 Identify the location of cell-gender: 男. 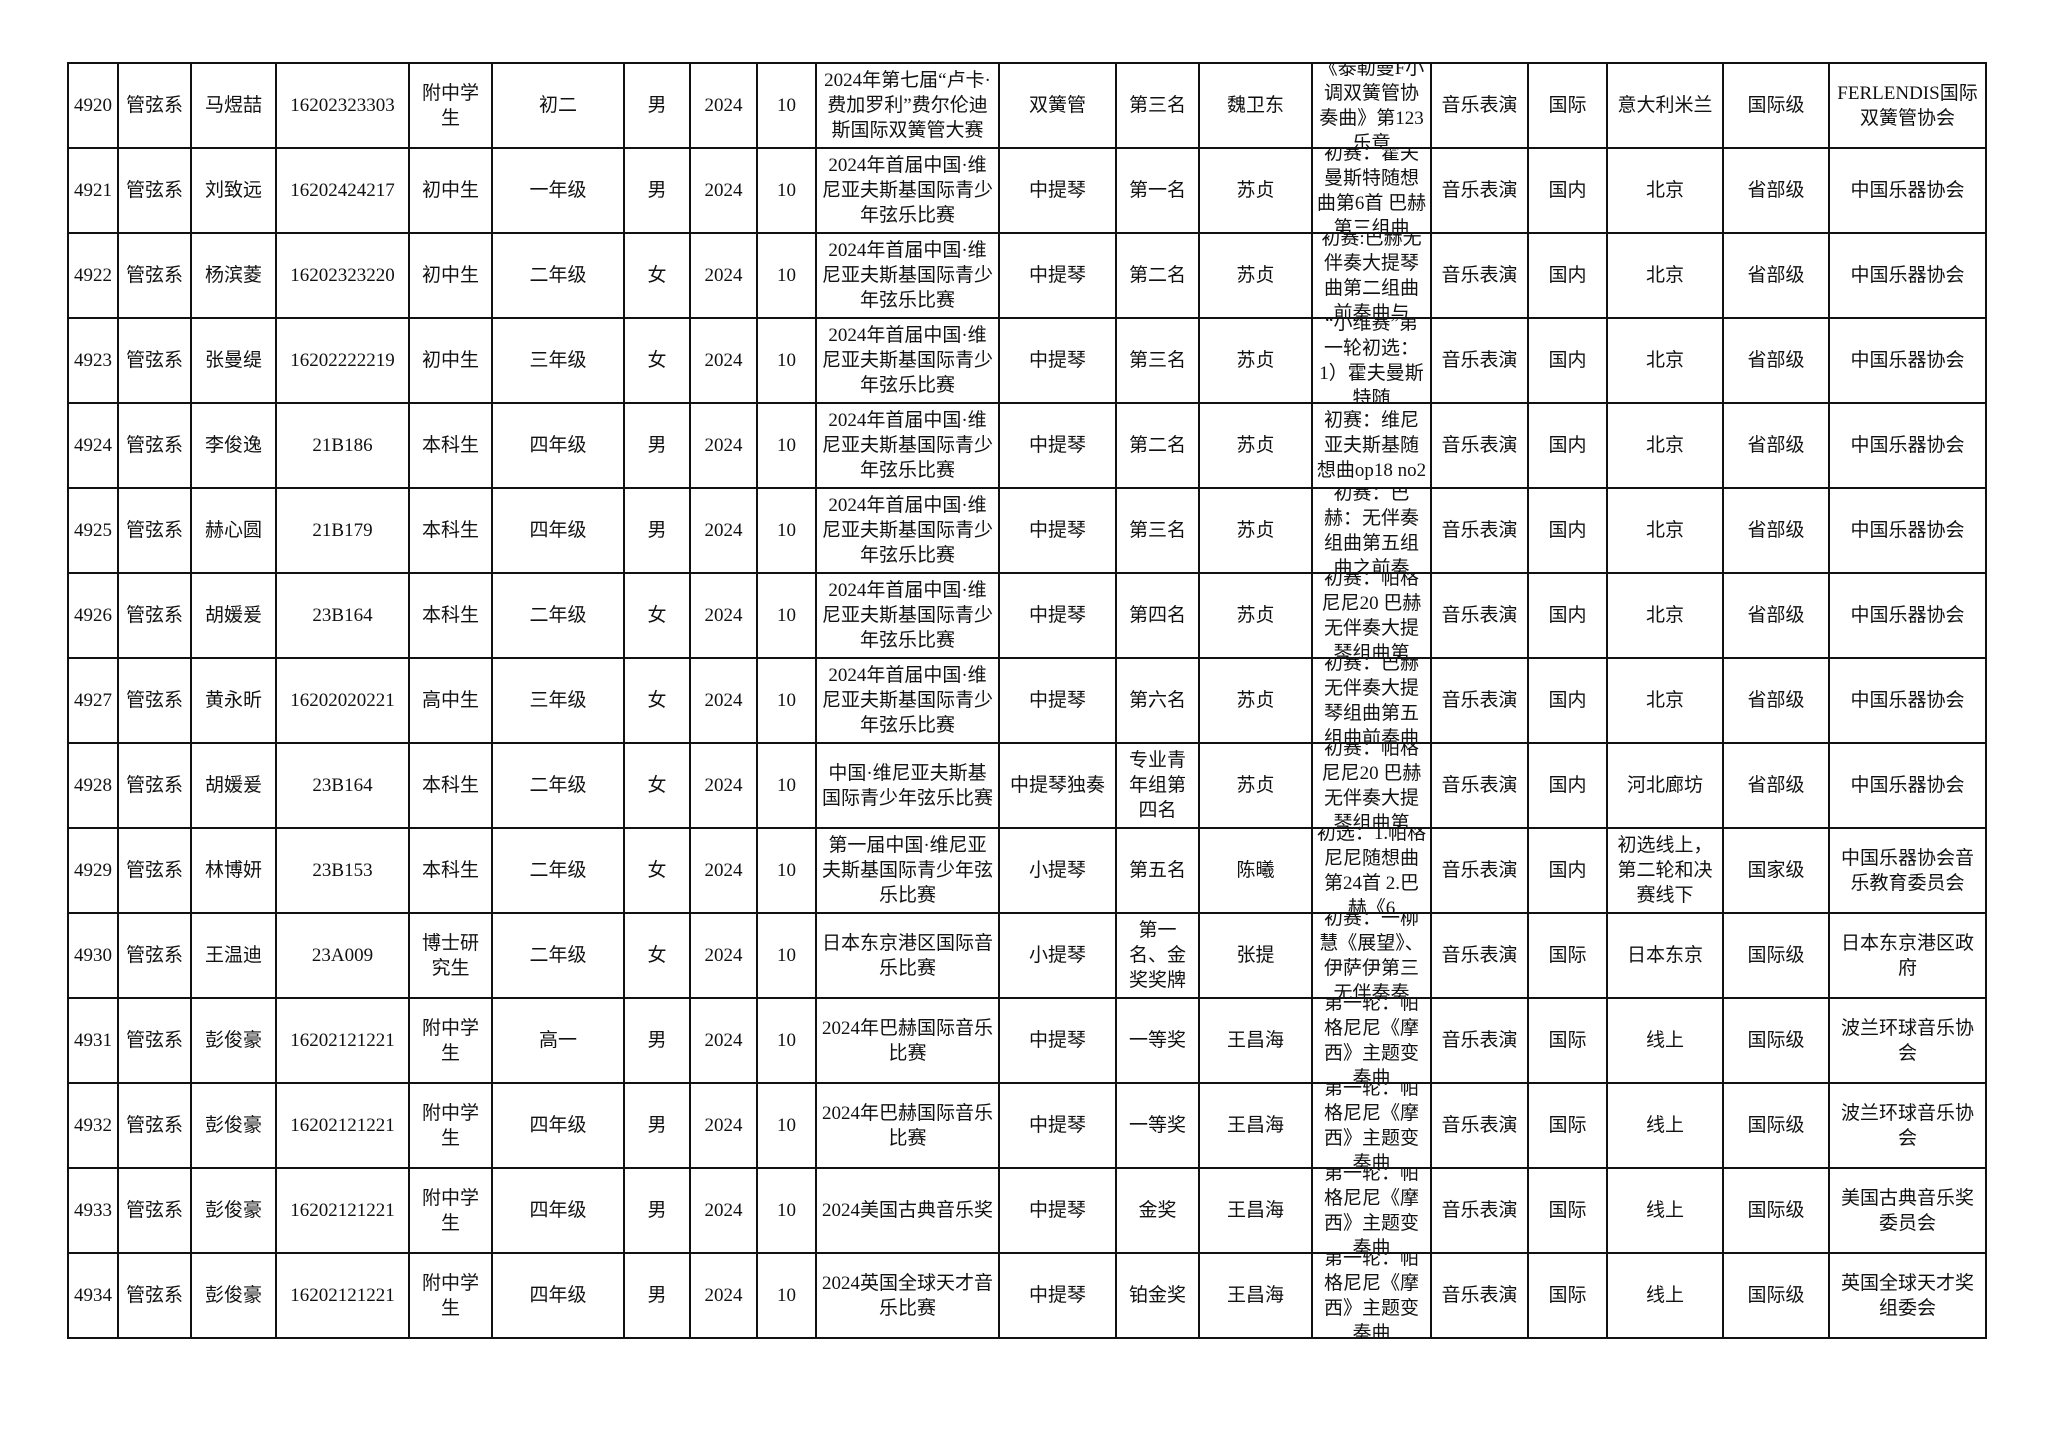
(657, 445).